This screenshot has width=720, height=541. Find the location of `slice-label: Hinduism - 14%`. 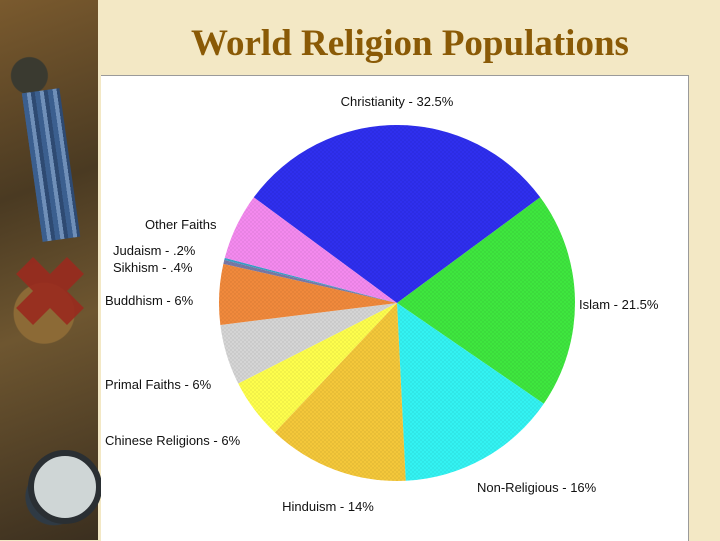

slice-label: Hinduism - 14% is located at coordinates (328, 506).